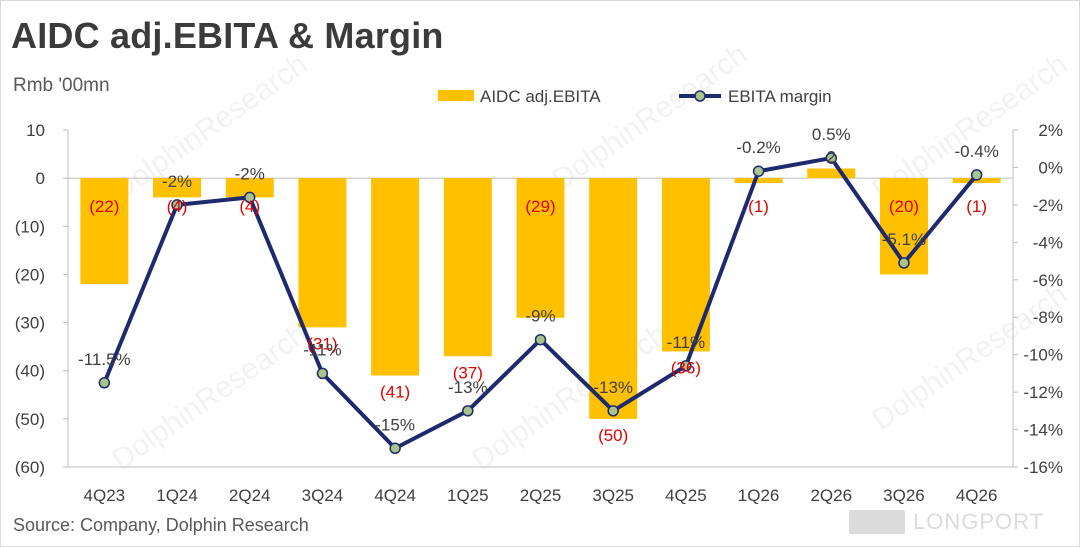  I want to click on right-tick-label: 0%, so click(1050, 167).